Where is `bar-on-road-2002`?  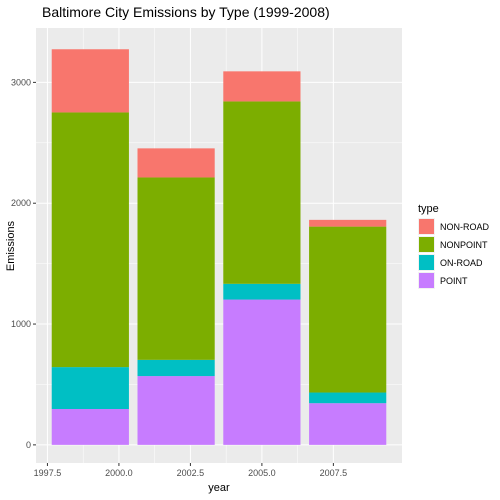
bar-on-road-2002 is located at coordinates (176, 368).